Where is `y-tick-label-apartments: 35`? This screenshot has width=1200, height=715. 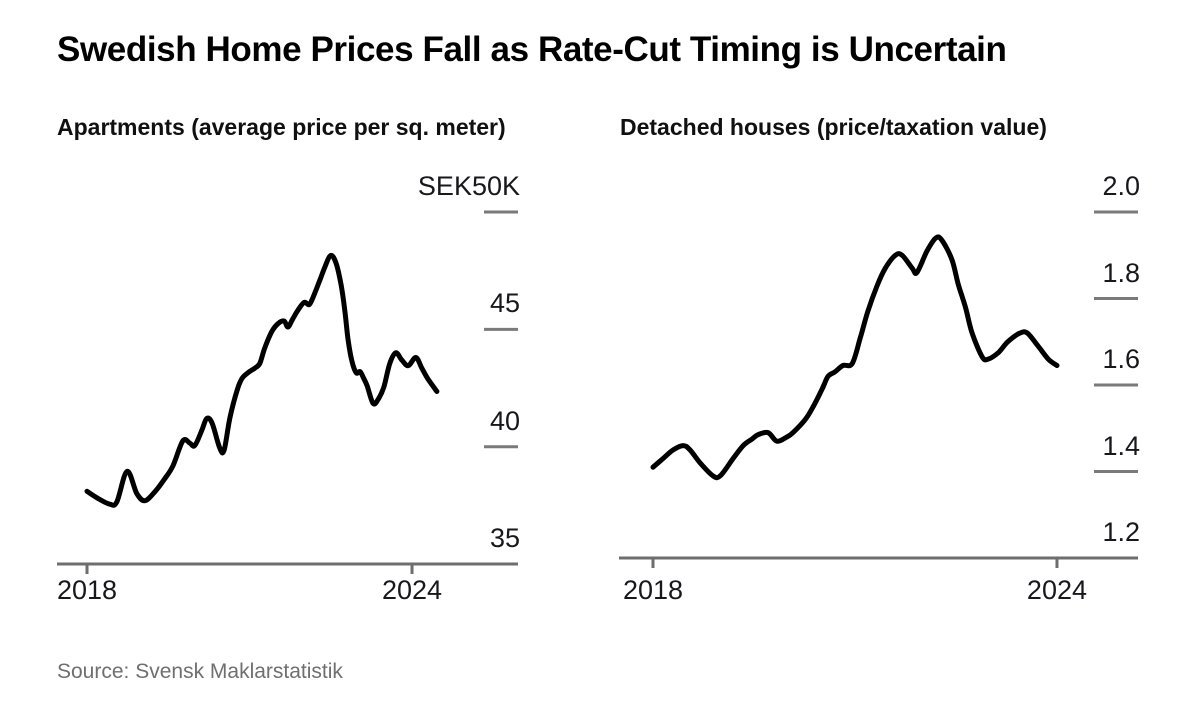
y-tick-label-apartments: 35 is located at coordinates (504, 538).